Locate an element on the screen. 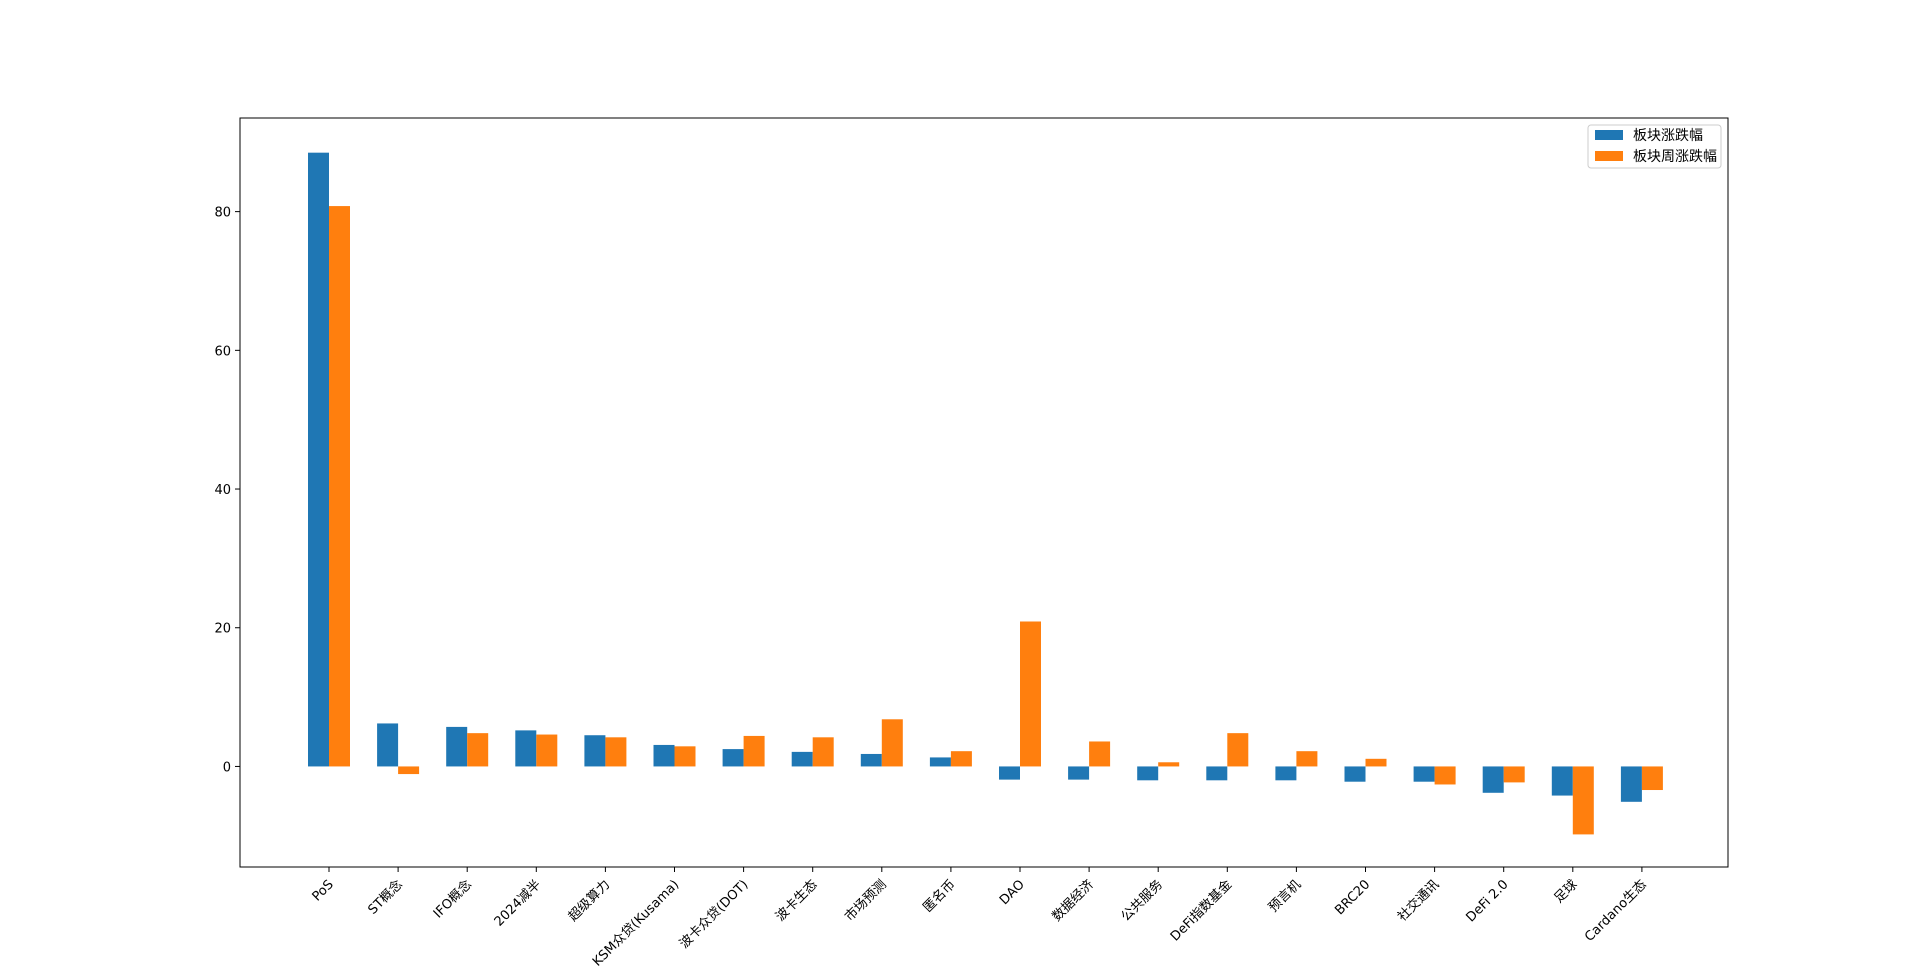 The width and height of the screenshot is (1920, 973). y-tick-label-1: 0 is located at coordinates (227, 767).